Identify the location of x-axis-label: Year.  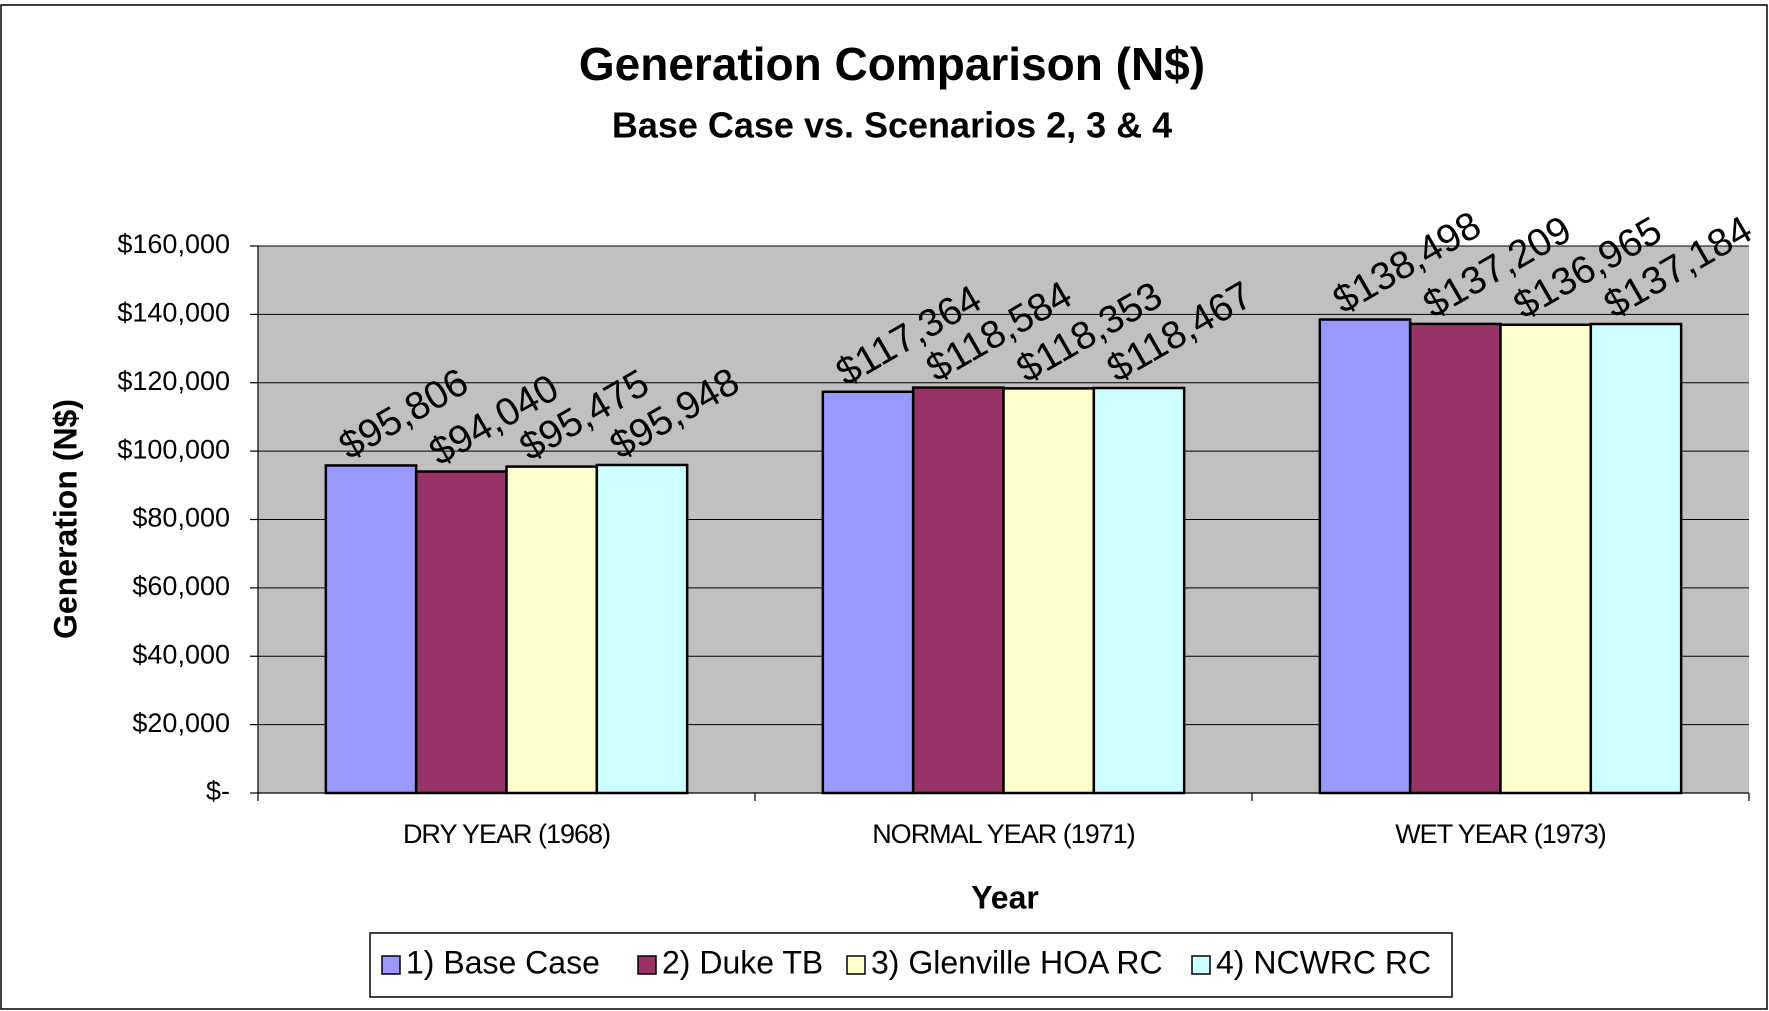
(1005, 897).